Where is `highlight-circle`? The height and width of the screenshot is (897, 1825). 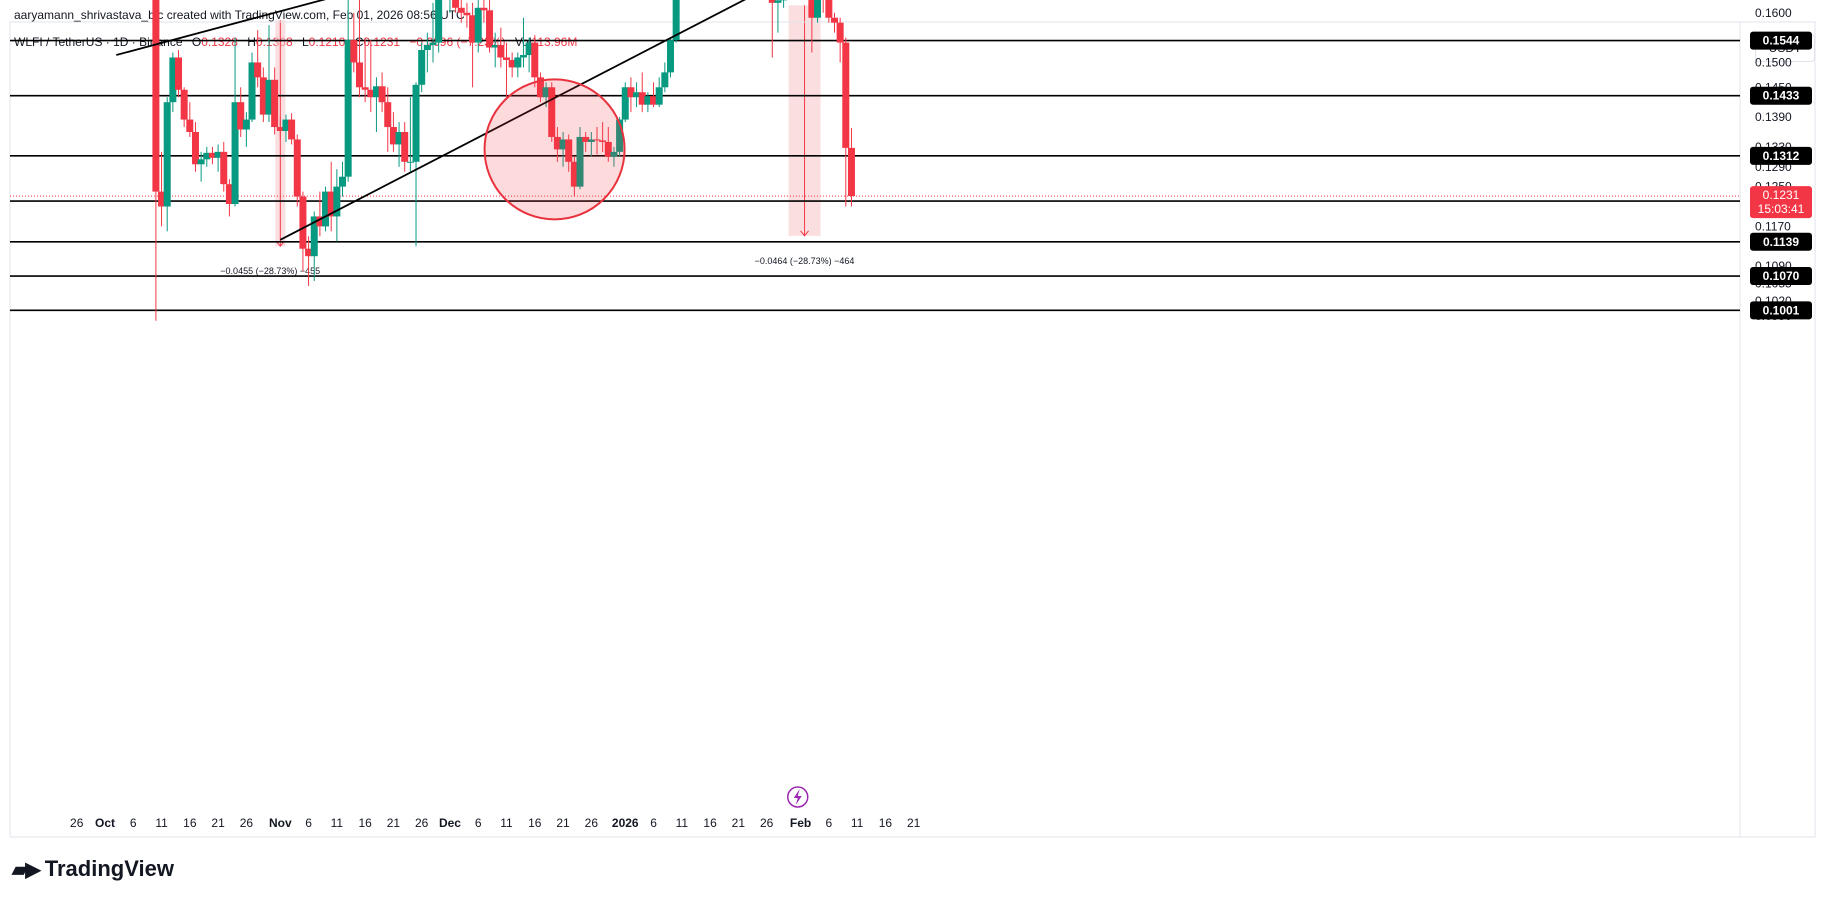
highlight-circle is located at coordinates (554, 149).